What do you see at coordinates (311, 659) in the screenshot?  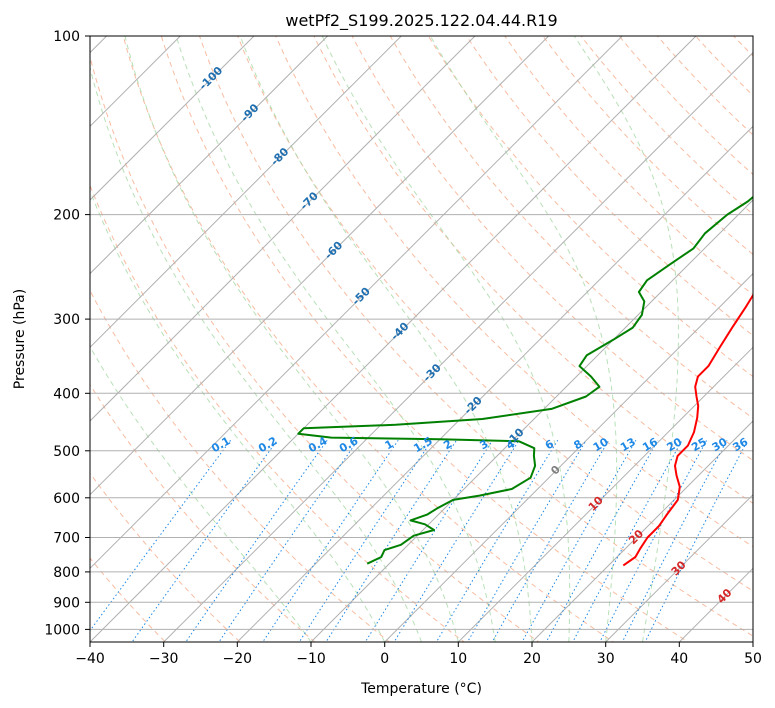 I see `x-tick-label: −10` at bounding box center [311, 659].